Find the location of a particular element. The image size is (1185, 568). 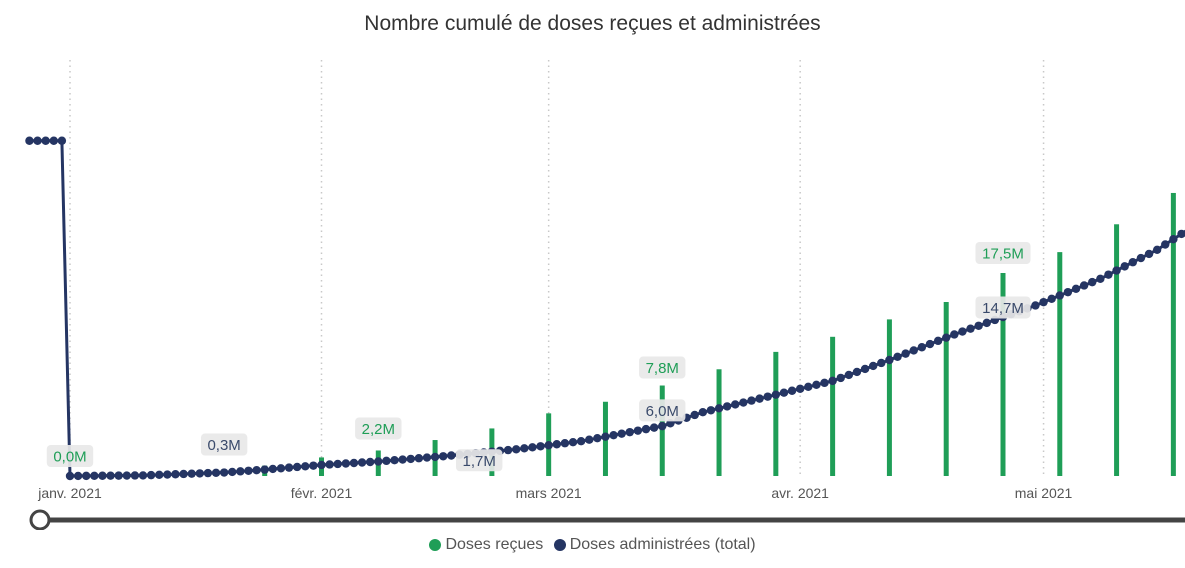

range-slider-start-handle is located at coordinates (40, 519).